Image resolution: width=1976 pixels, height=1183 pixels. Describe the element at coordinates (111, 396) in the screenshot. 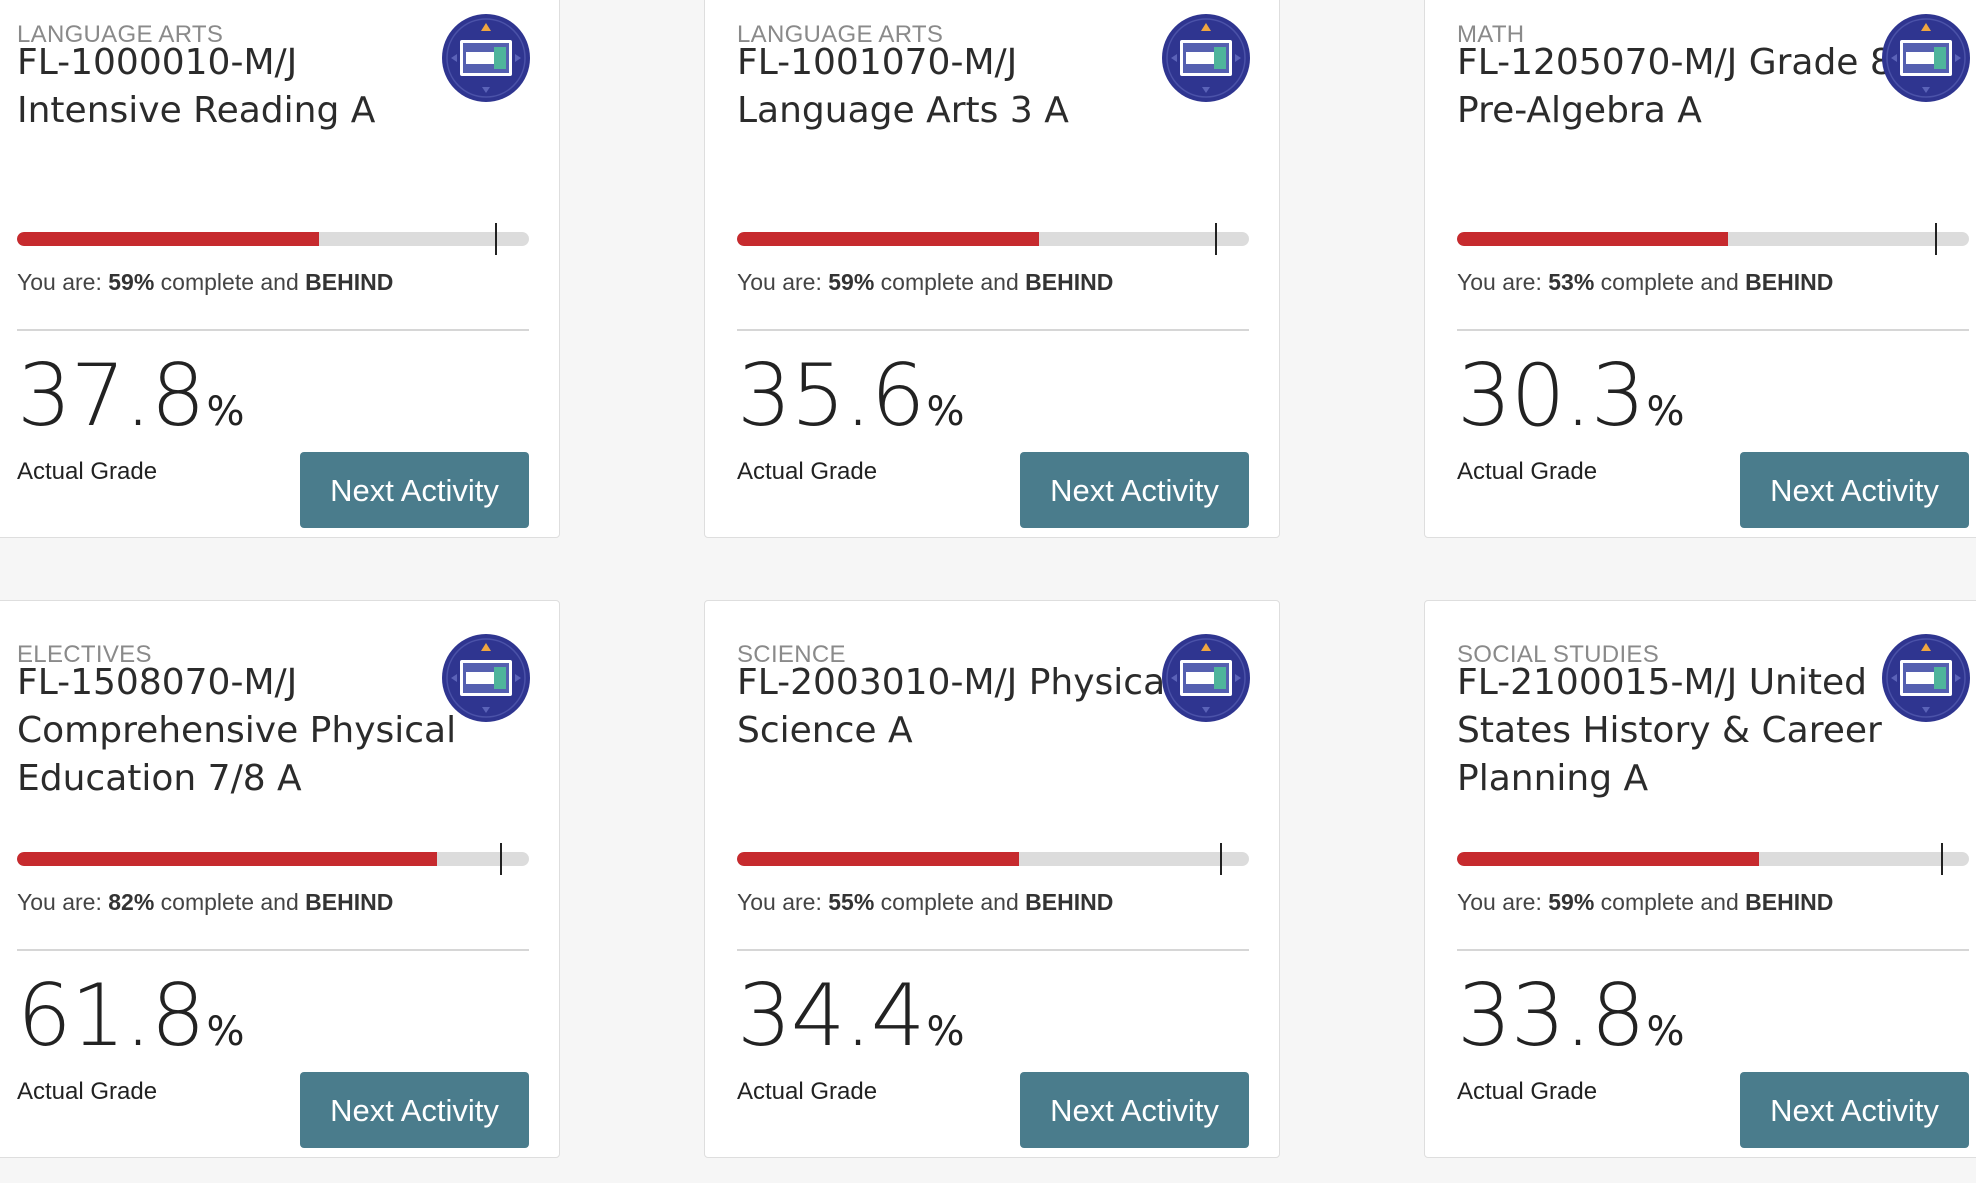

I see `grade-value: 37.8` at that location.